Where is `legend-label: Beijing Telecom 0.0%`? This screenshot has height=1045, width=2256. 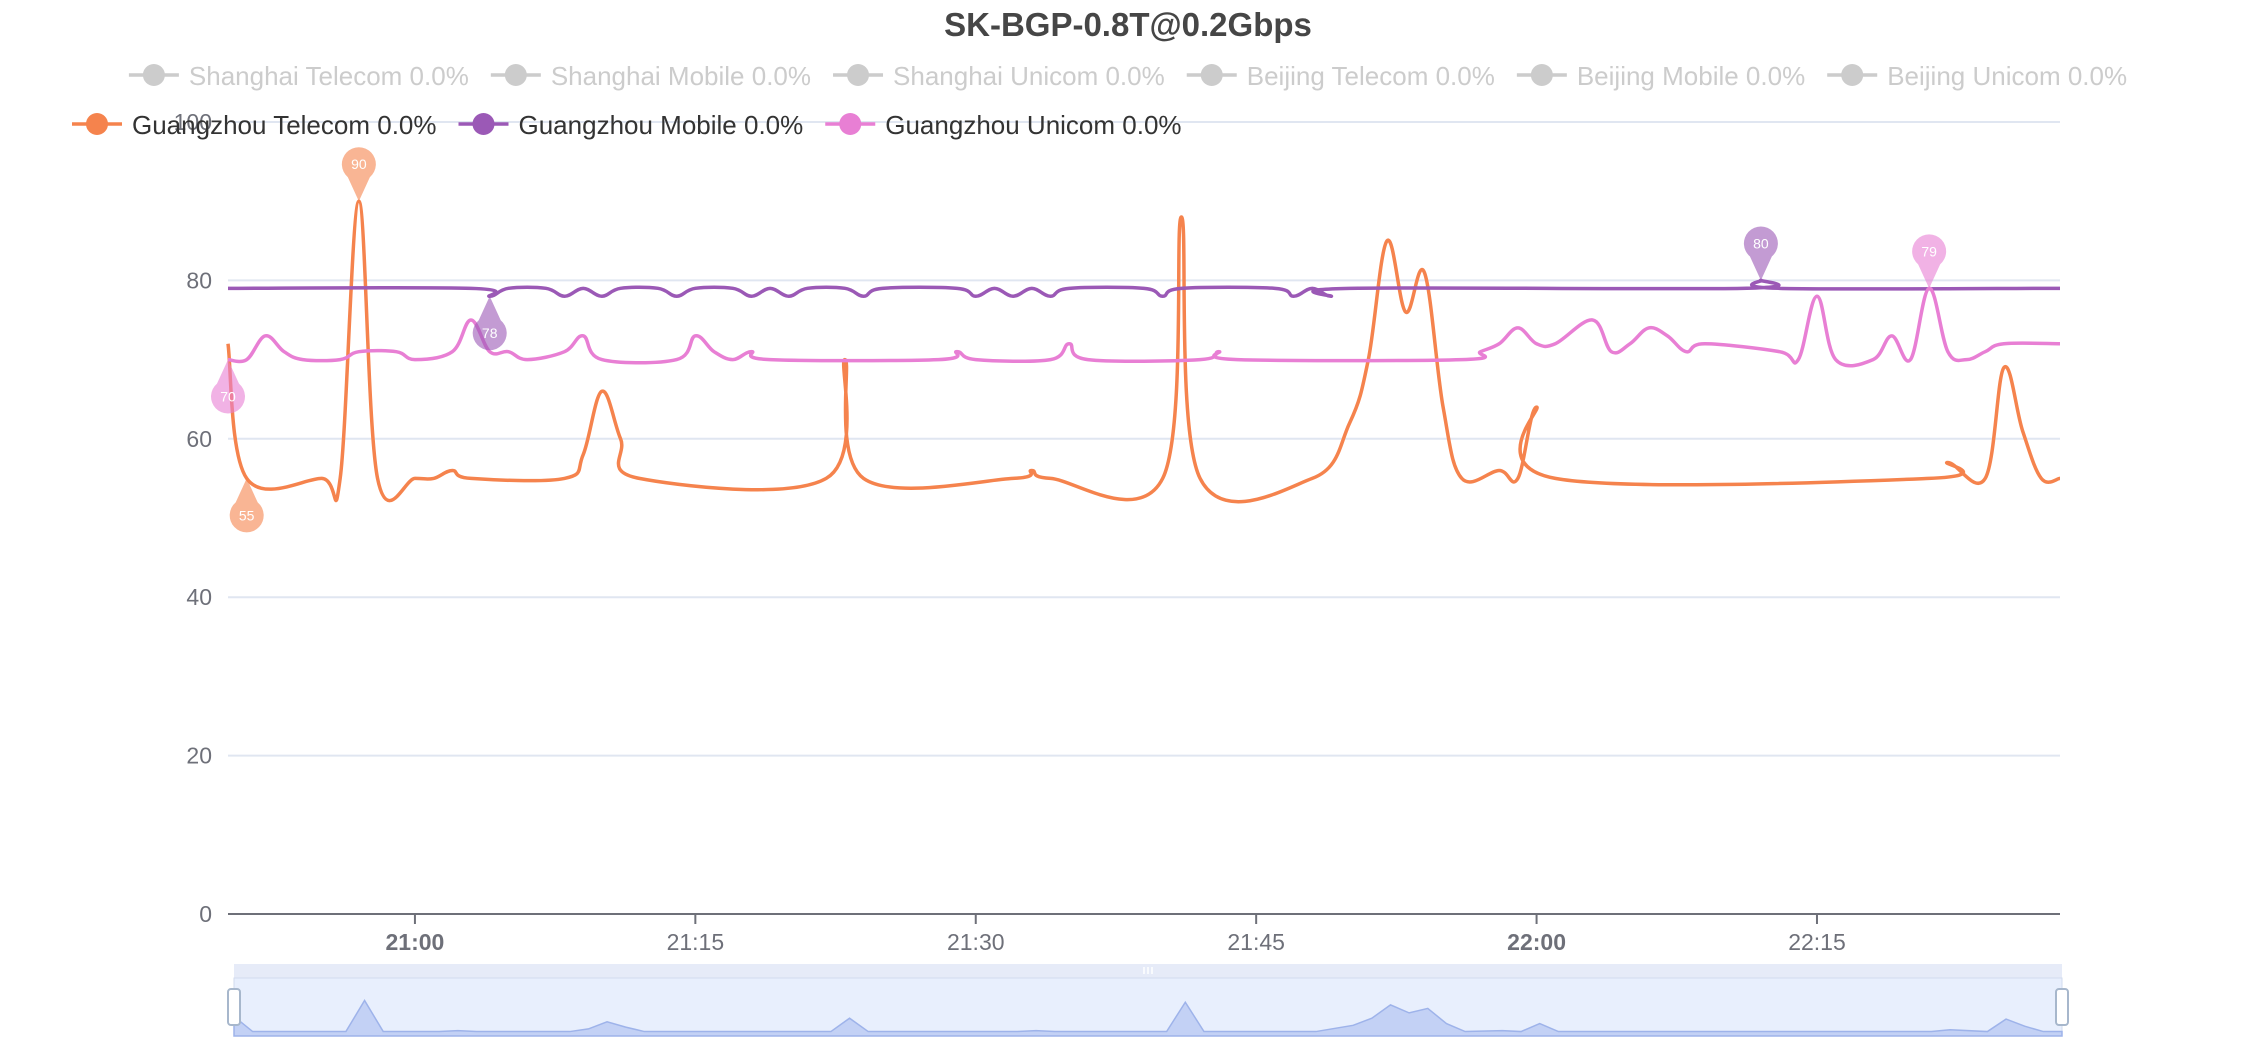 legend-label: Beijing Telecom 0.0% is located at coordinates (1371, 76).